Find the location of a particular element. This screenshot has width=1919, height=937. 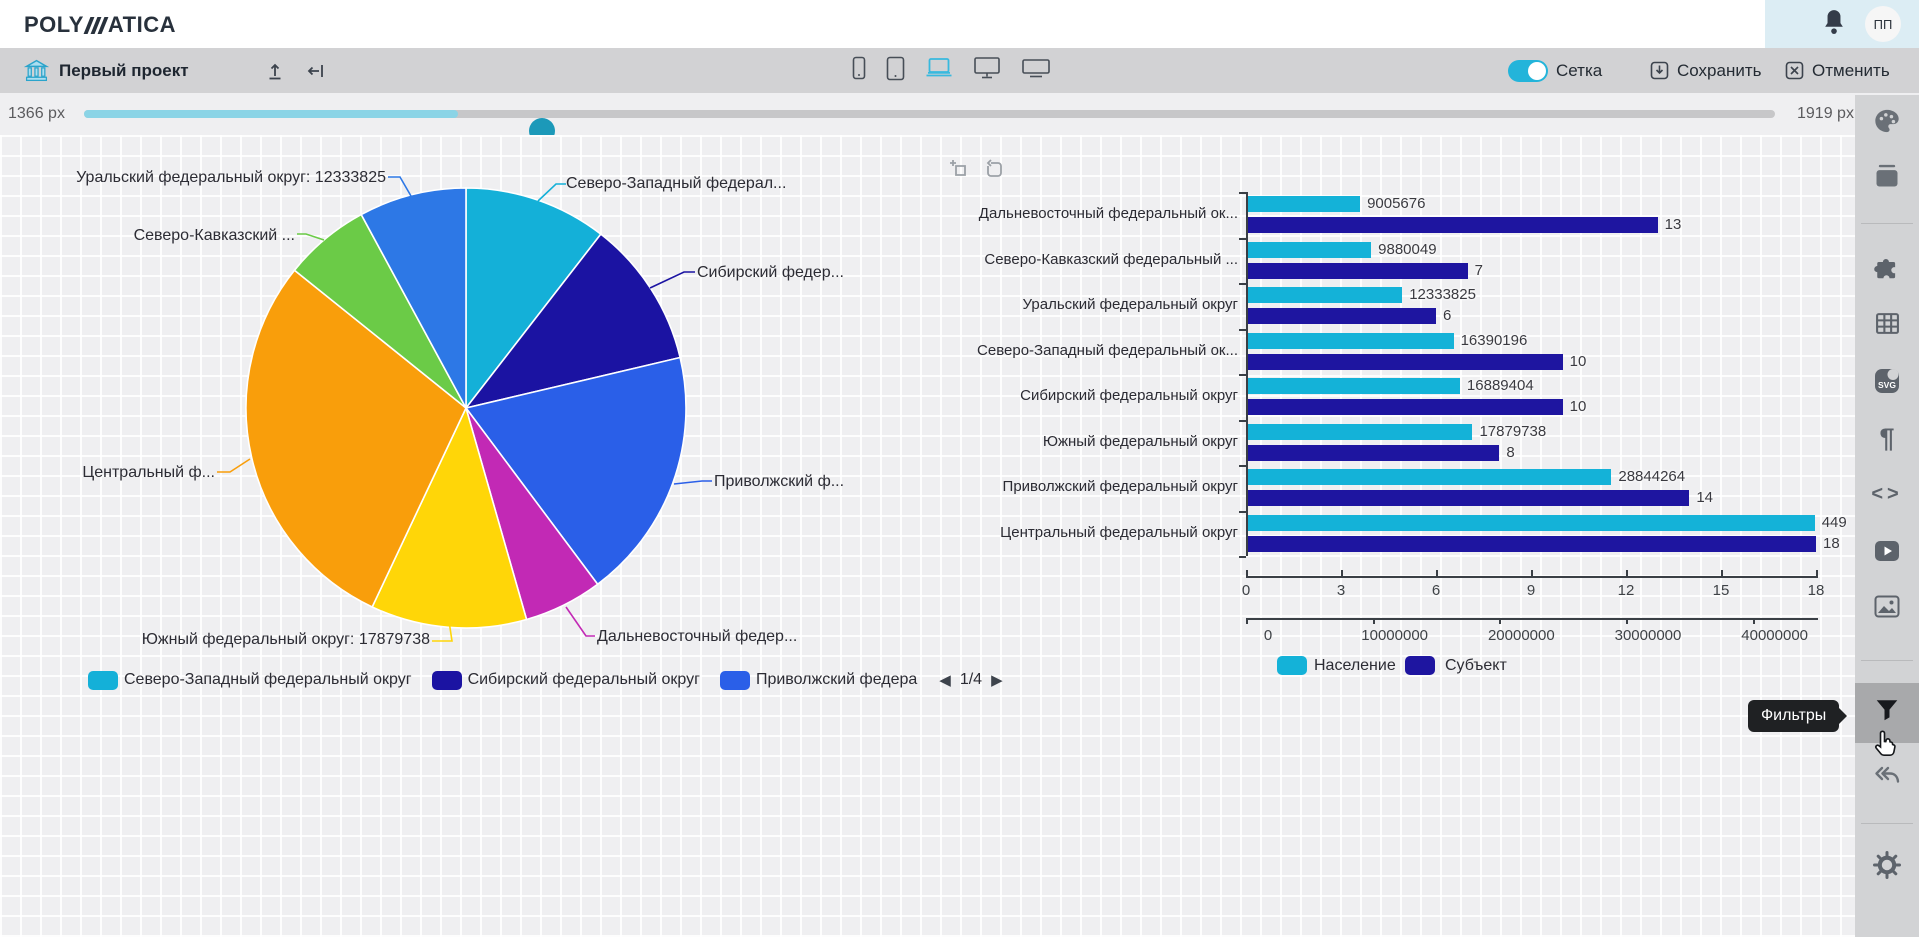

palette-icon is located at coordinates (1887, 121).